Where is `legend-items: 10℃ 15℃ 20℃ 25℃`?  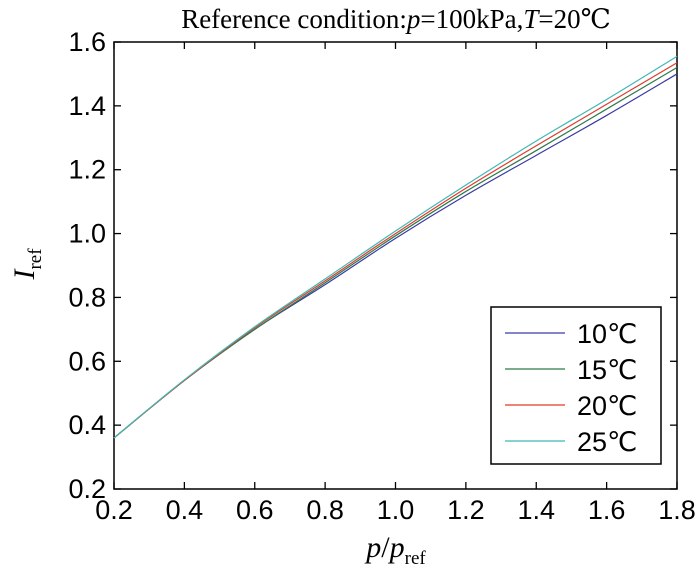
legend-items: 10℃ 15℃ 20℃ 25℃ is located at coordinates (571, 388).